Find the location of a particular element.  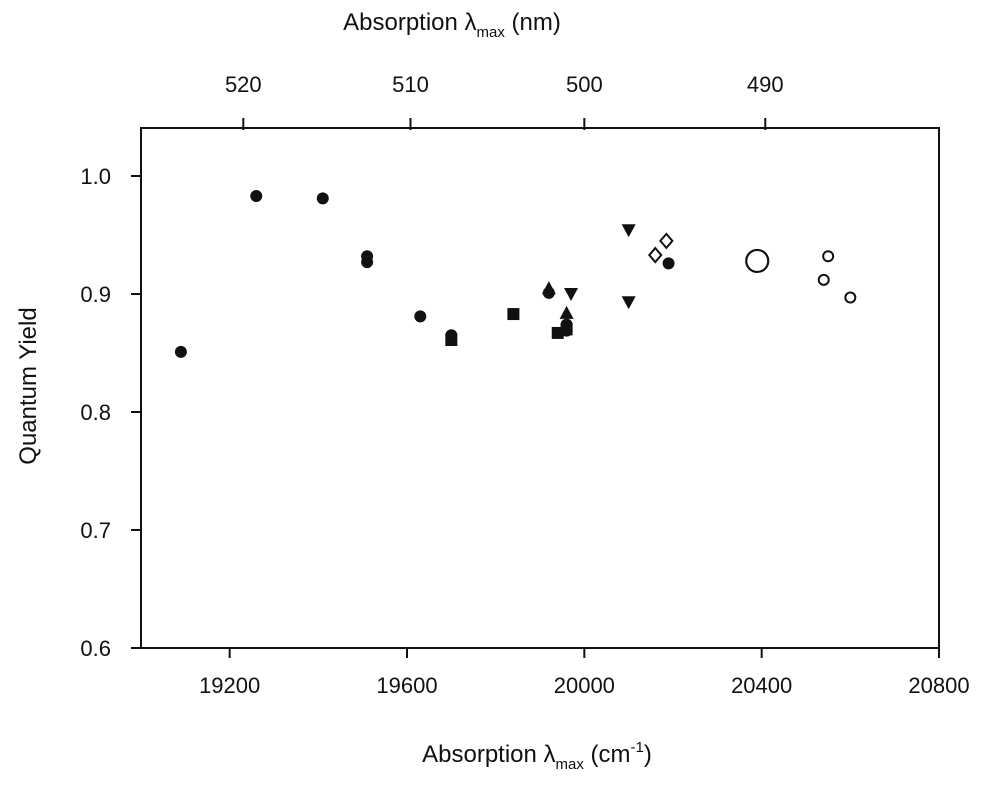

y-tick-label: 0.8 is located at coordinates (95, 412).